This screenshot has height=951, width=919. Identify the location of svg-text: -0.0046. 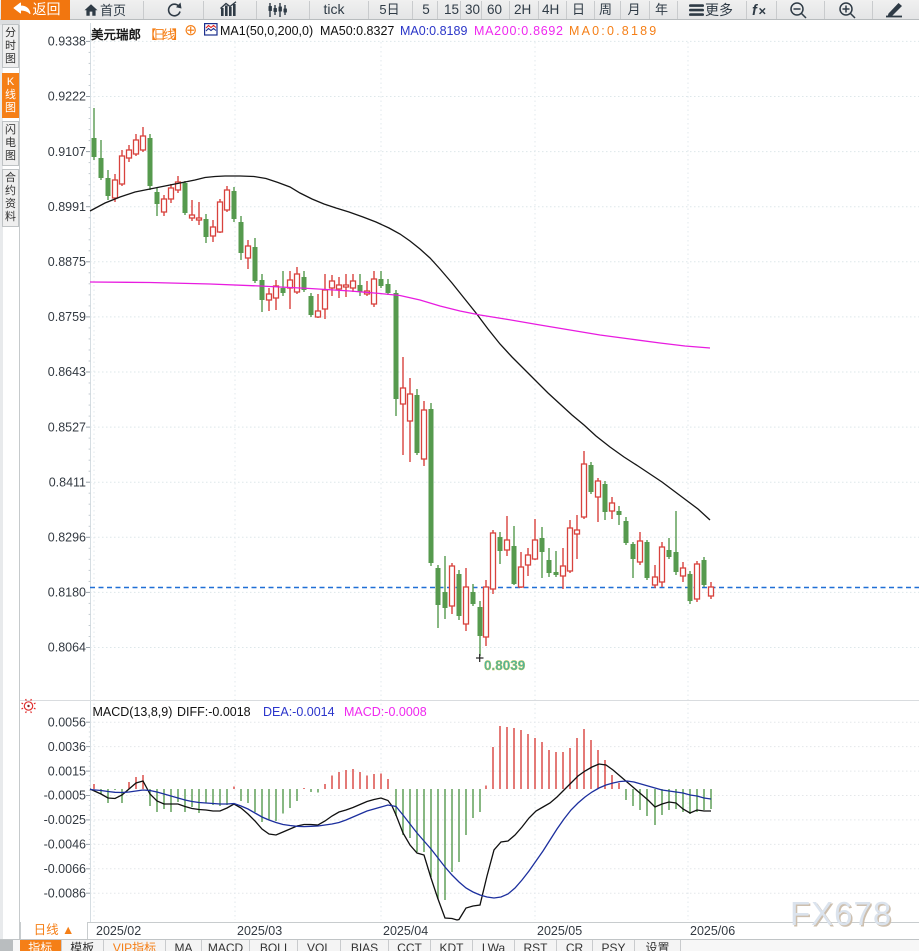
(65, 845).